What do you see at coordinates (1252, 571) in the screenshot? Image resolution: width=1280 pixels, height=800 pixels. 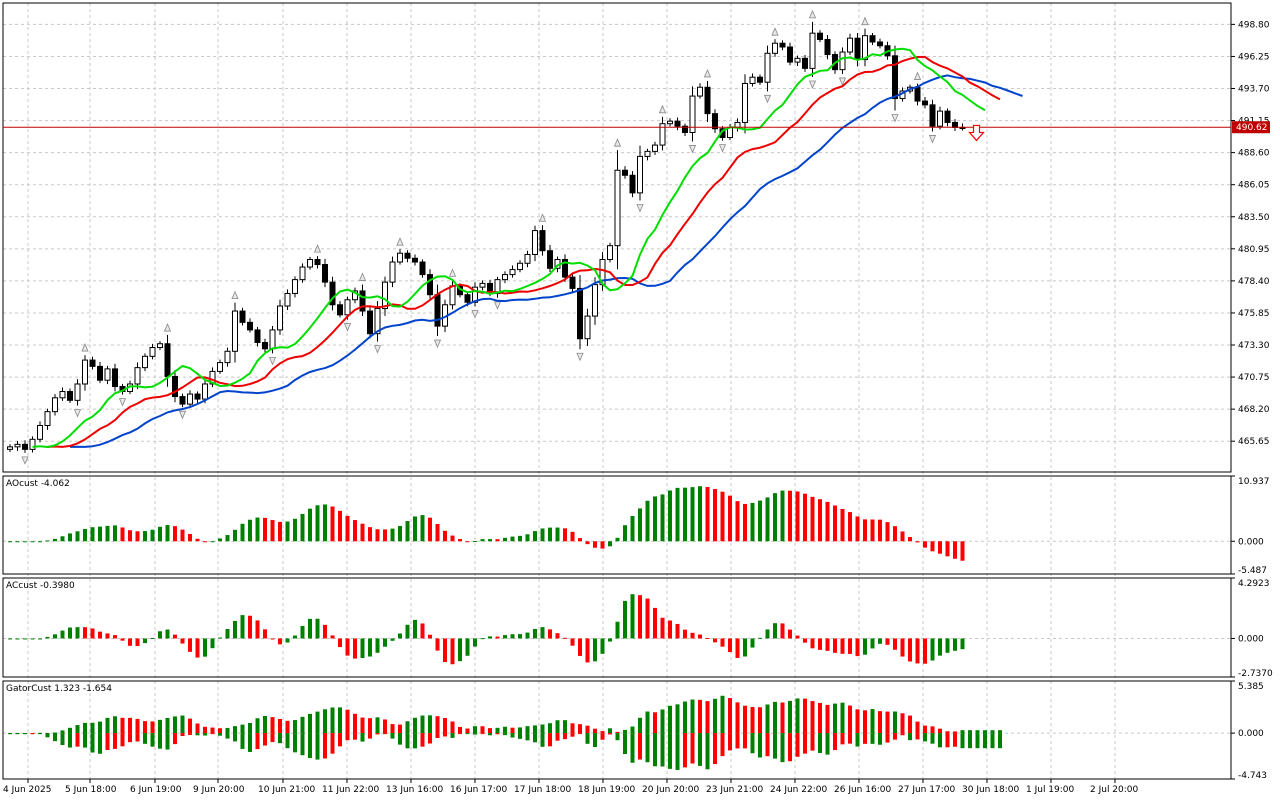 I see `ao-tick-label: -5.487` at bounding box center [1252, 571].